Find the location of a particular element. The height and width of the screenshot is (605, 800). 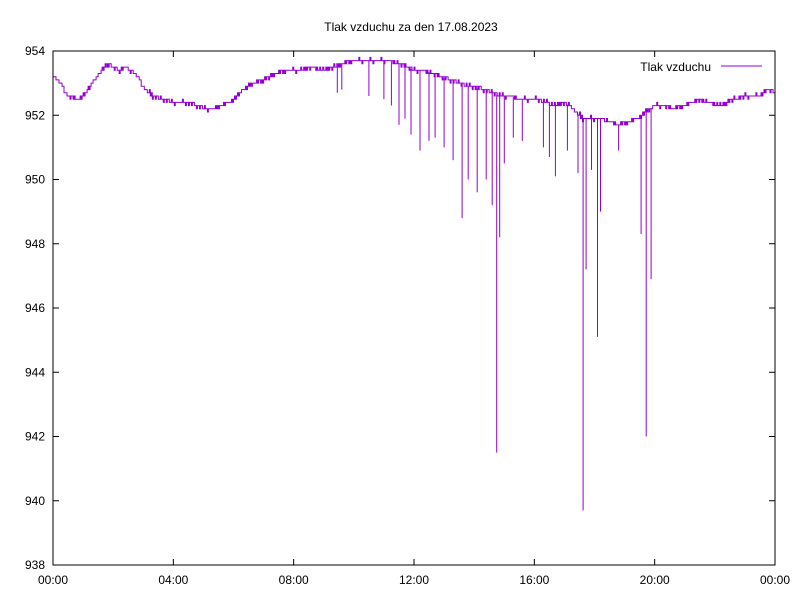

legend-label: Tlak vzduchu is located at coordinates (675, 67).